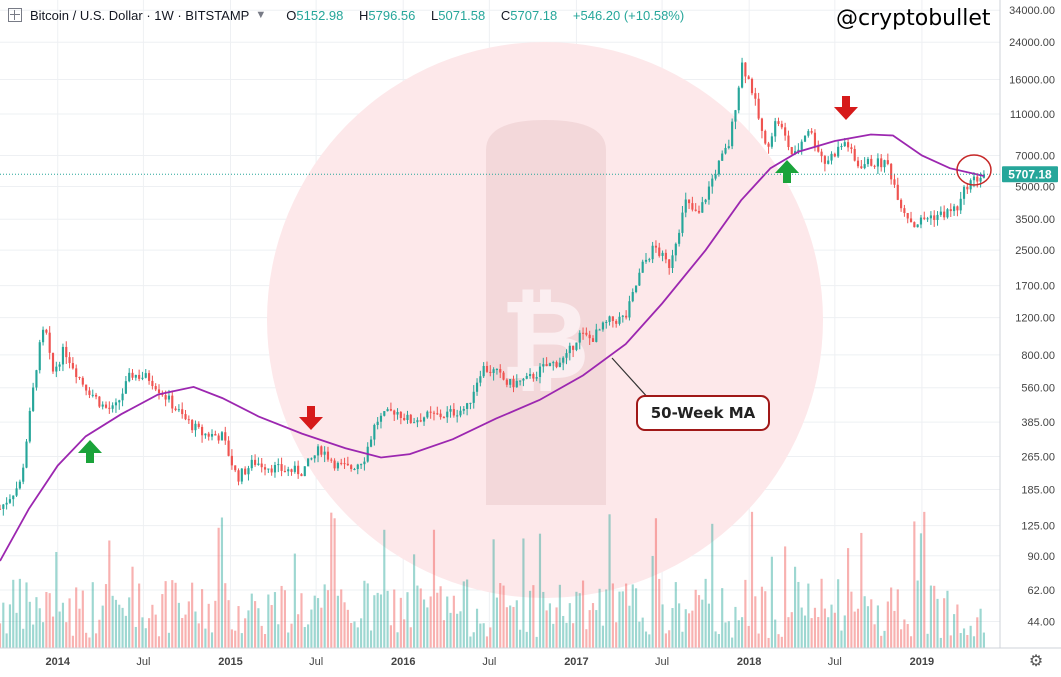 The width and height of the screenshot is (1061, 677). What do you see at coordinates (140, 15) in the screenshot?
I see `symbol-title: Bitcoin / U.S. Dollar · 1W · BITSTAMP` at bounding box center [140, 15].